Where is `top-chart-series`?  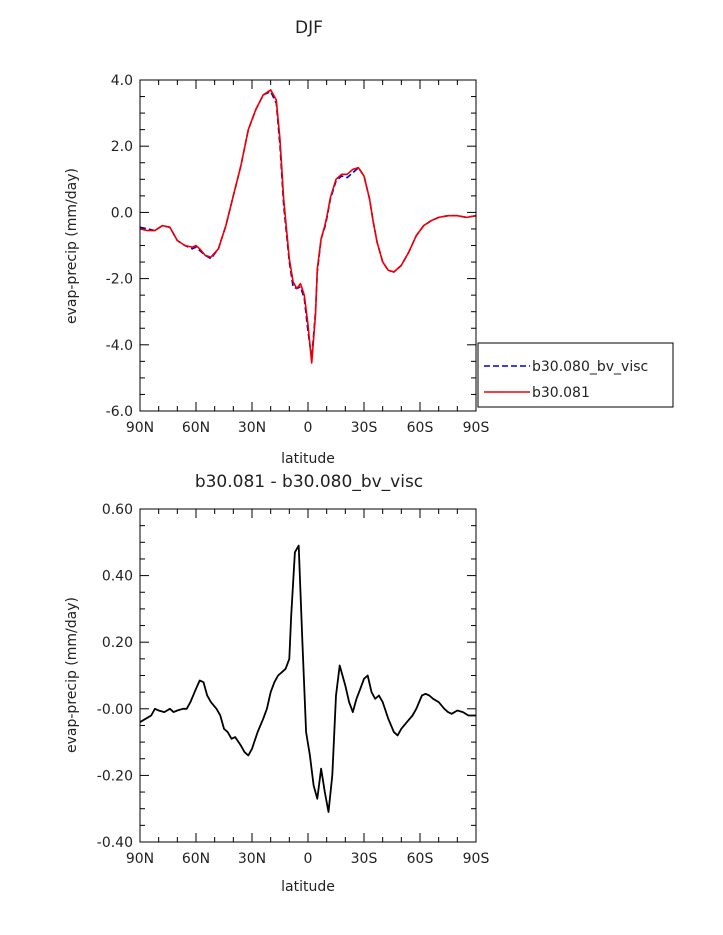
top-chart-series is located at coordinates (308, 226).